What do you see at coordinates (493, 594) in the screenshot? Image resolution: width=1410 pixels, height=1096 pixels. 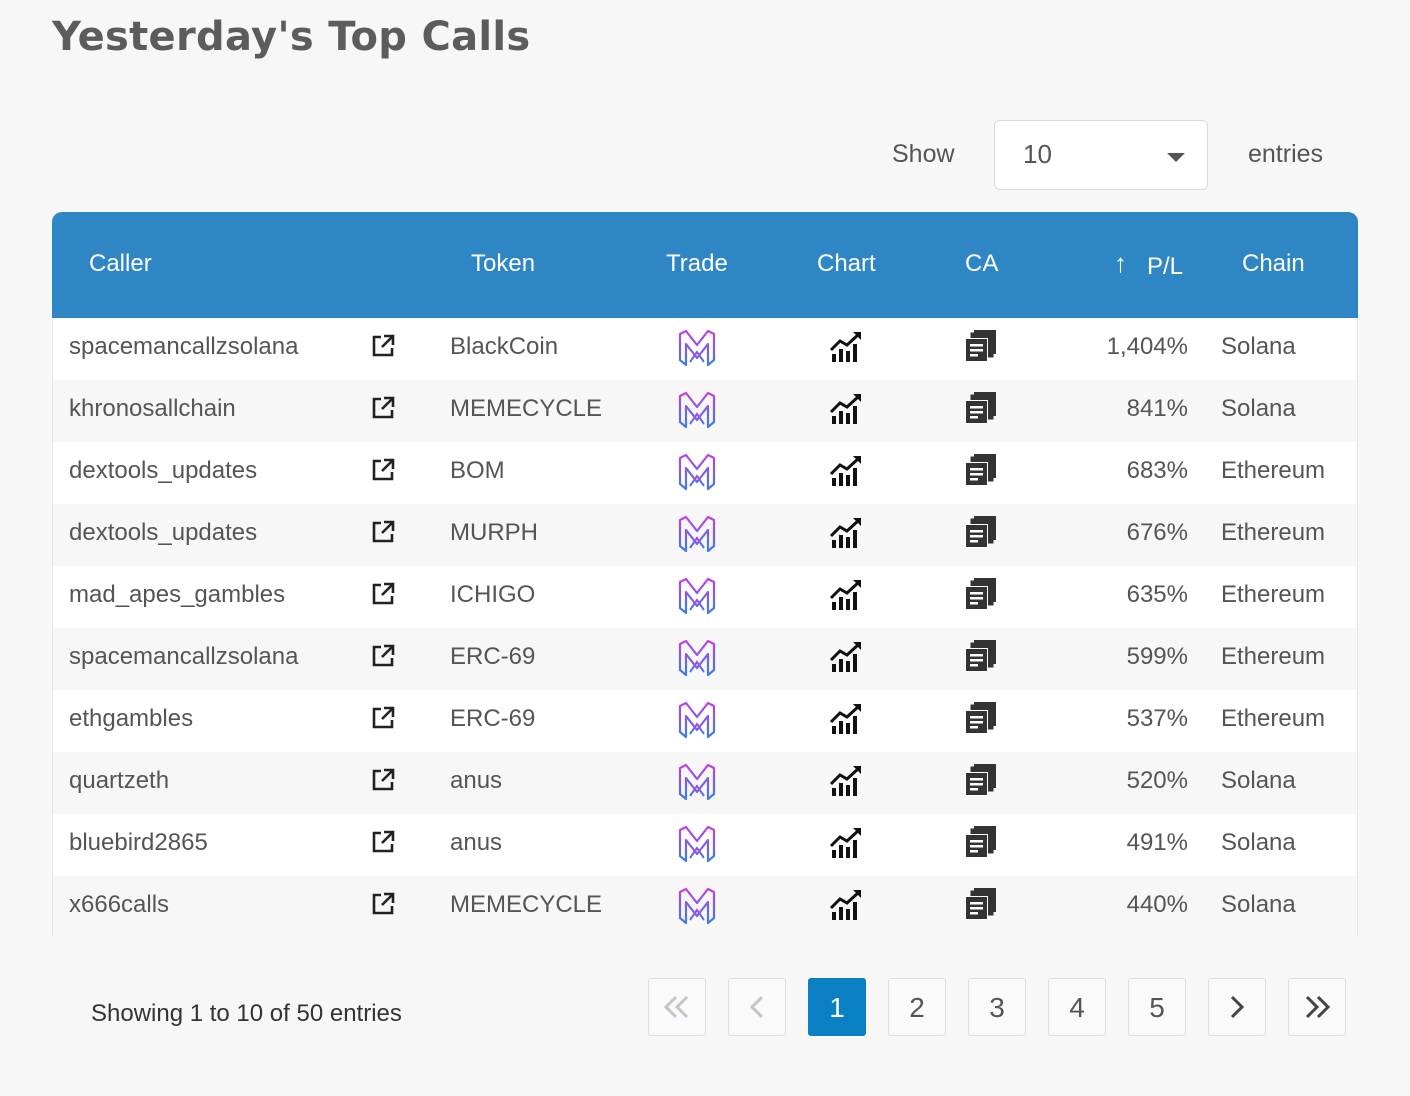 I see `token-name: ICHIGO` at bounding box center [493, 594].